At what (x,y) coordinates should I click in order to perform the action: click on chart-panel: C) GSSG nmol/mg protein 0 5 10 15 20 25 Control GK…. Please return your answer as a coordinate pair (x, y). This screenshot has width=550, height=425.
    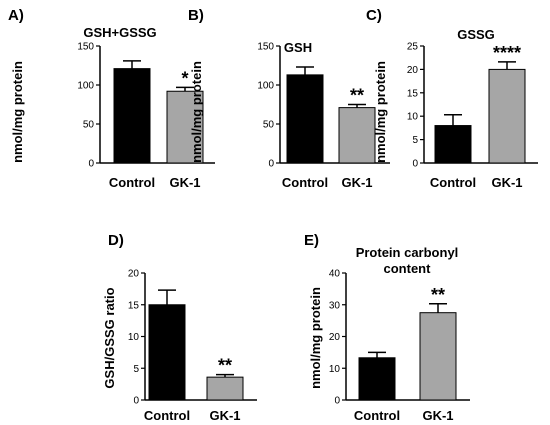
    Looking at the image, I should click on (452, 98).